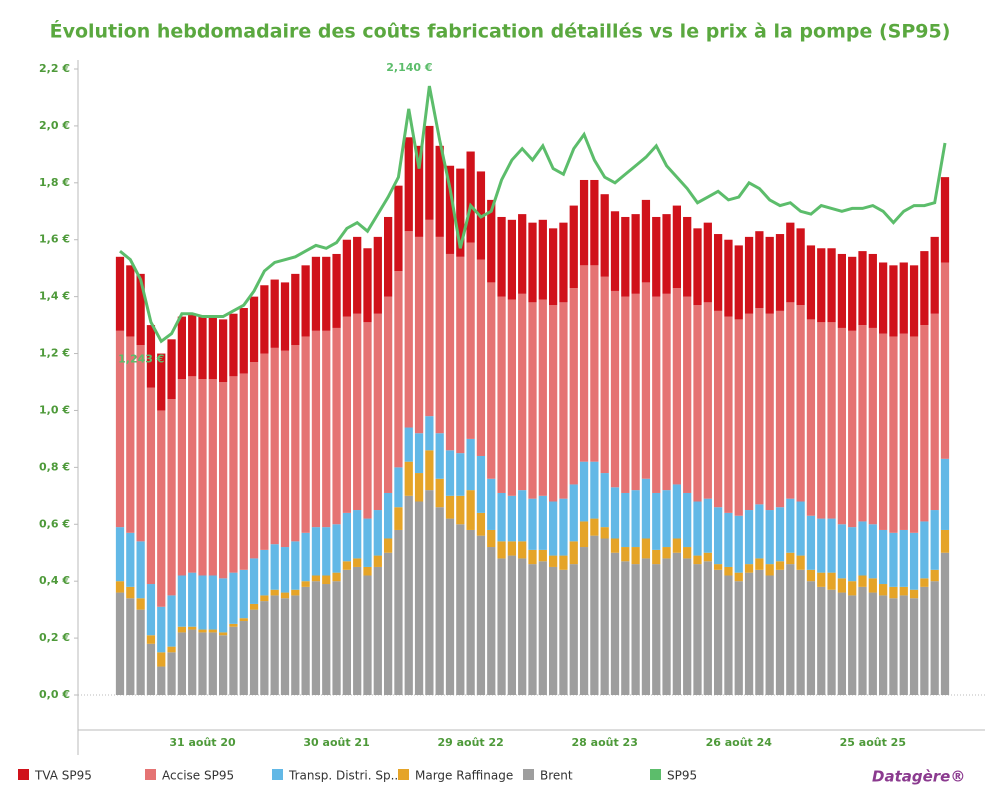  I want to click on data-label: 2,140 €, so click(409, 67).